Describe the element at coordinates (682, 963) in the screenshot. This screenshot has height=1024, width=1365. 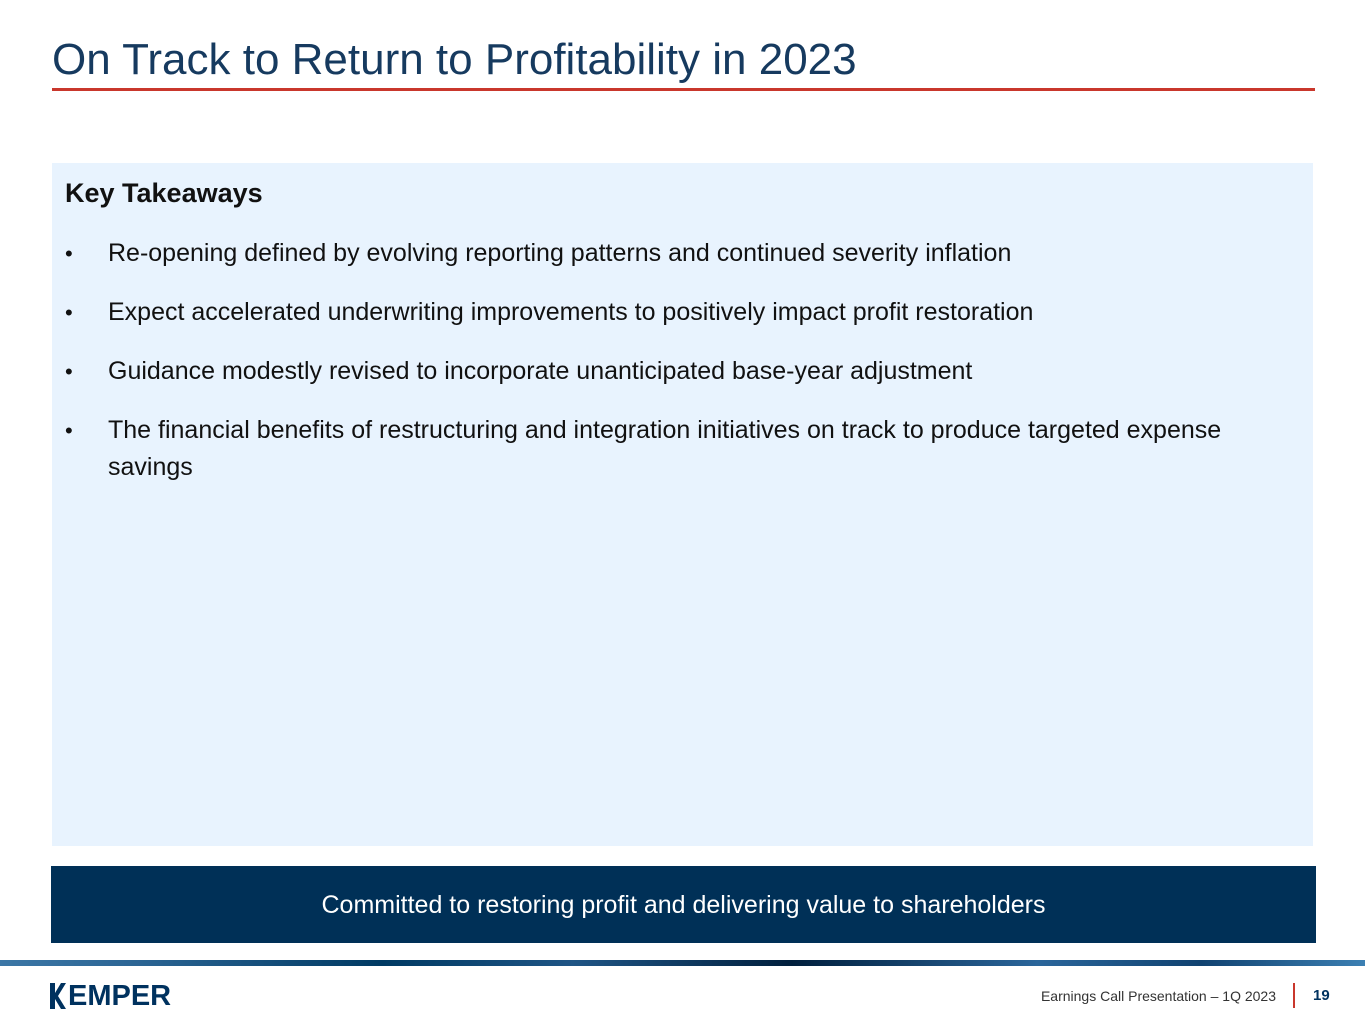
I see `footer-stripe` at that location.